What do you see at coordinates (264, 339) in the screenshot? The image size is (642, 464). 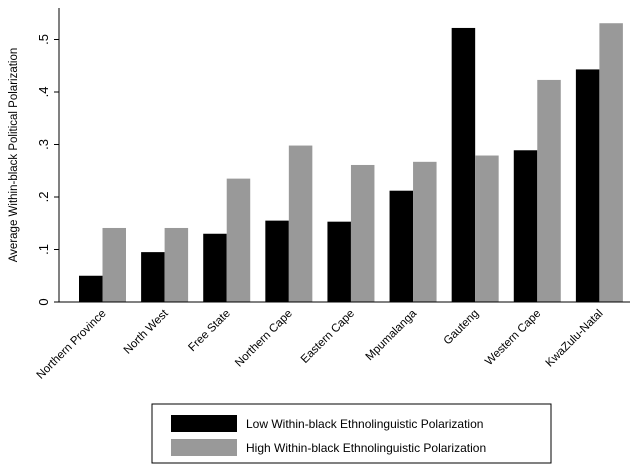 I see `x-category-label: Northern Cape` at bounding box center [264, 339].